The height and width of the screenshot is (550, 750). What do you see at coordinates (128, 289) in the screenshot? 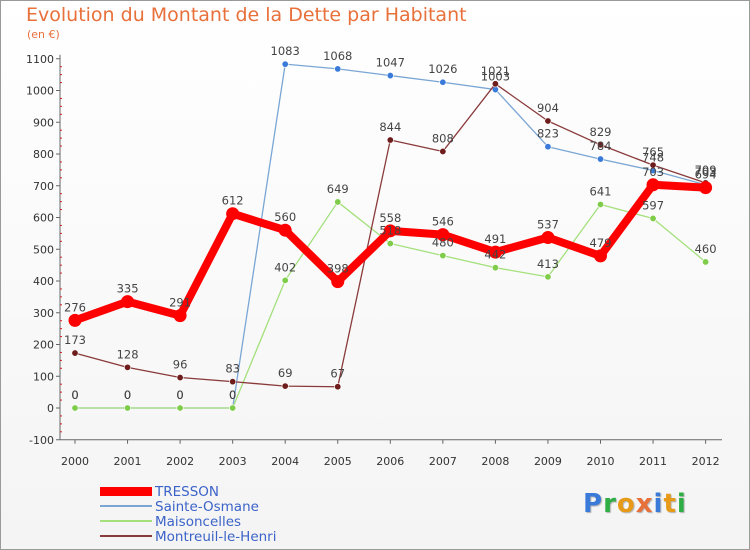
I see `data-label: 335` at bounding box center [128, 289].